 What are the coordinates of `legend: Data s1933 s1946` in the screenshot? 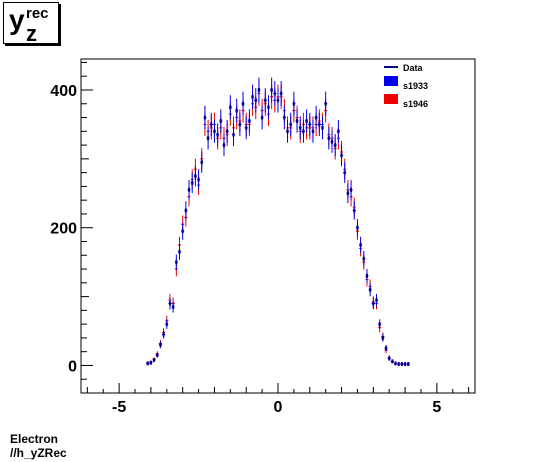 It's located at (406, 86).